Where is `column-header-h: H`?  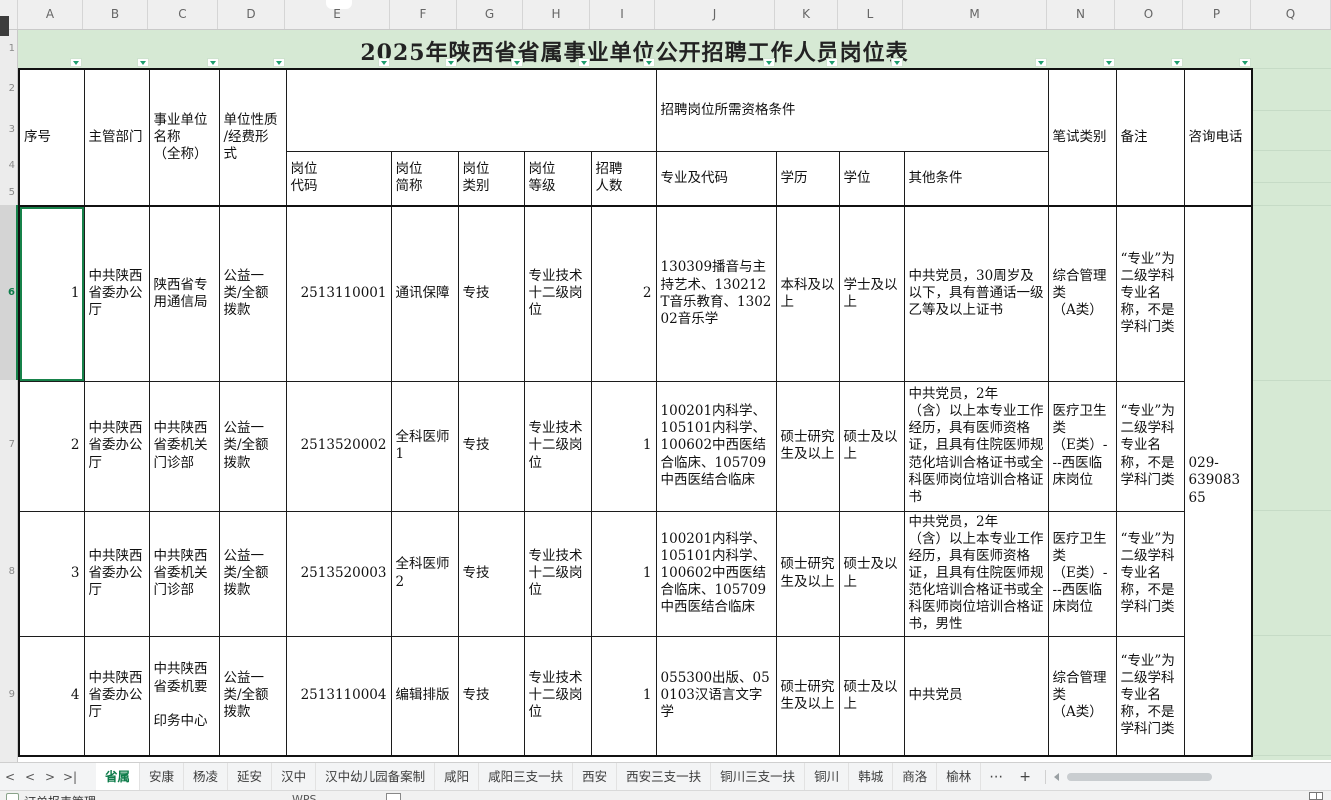
column-header-h: H is located at coordinates (556, 14).